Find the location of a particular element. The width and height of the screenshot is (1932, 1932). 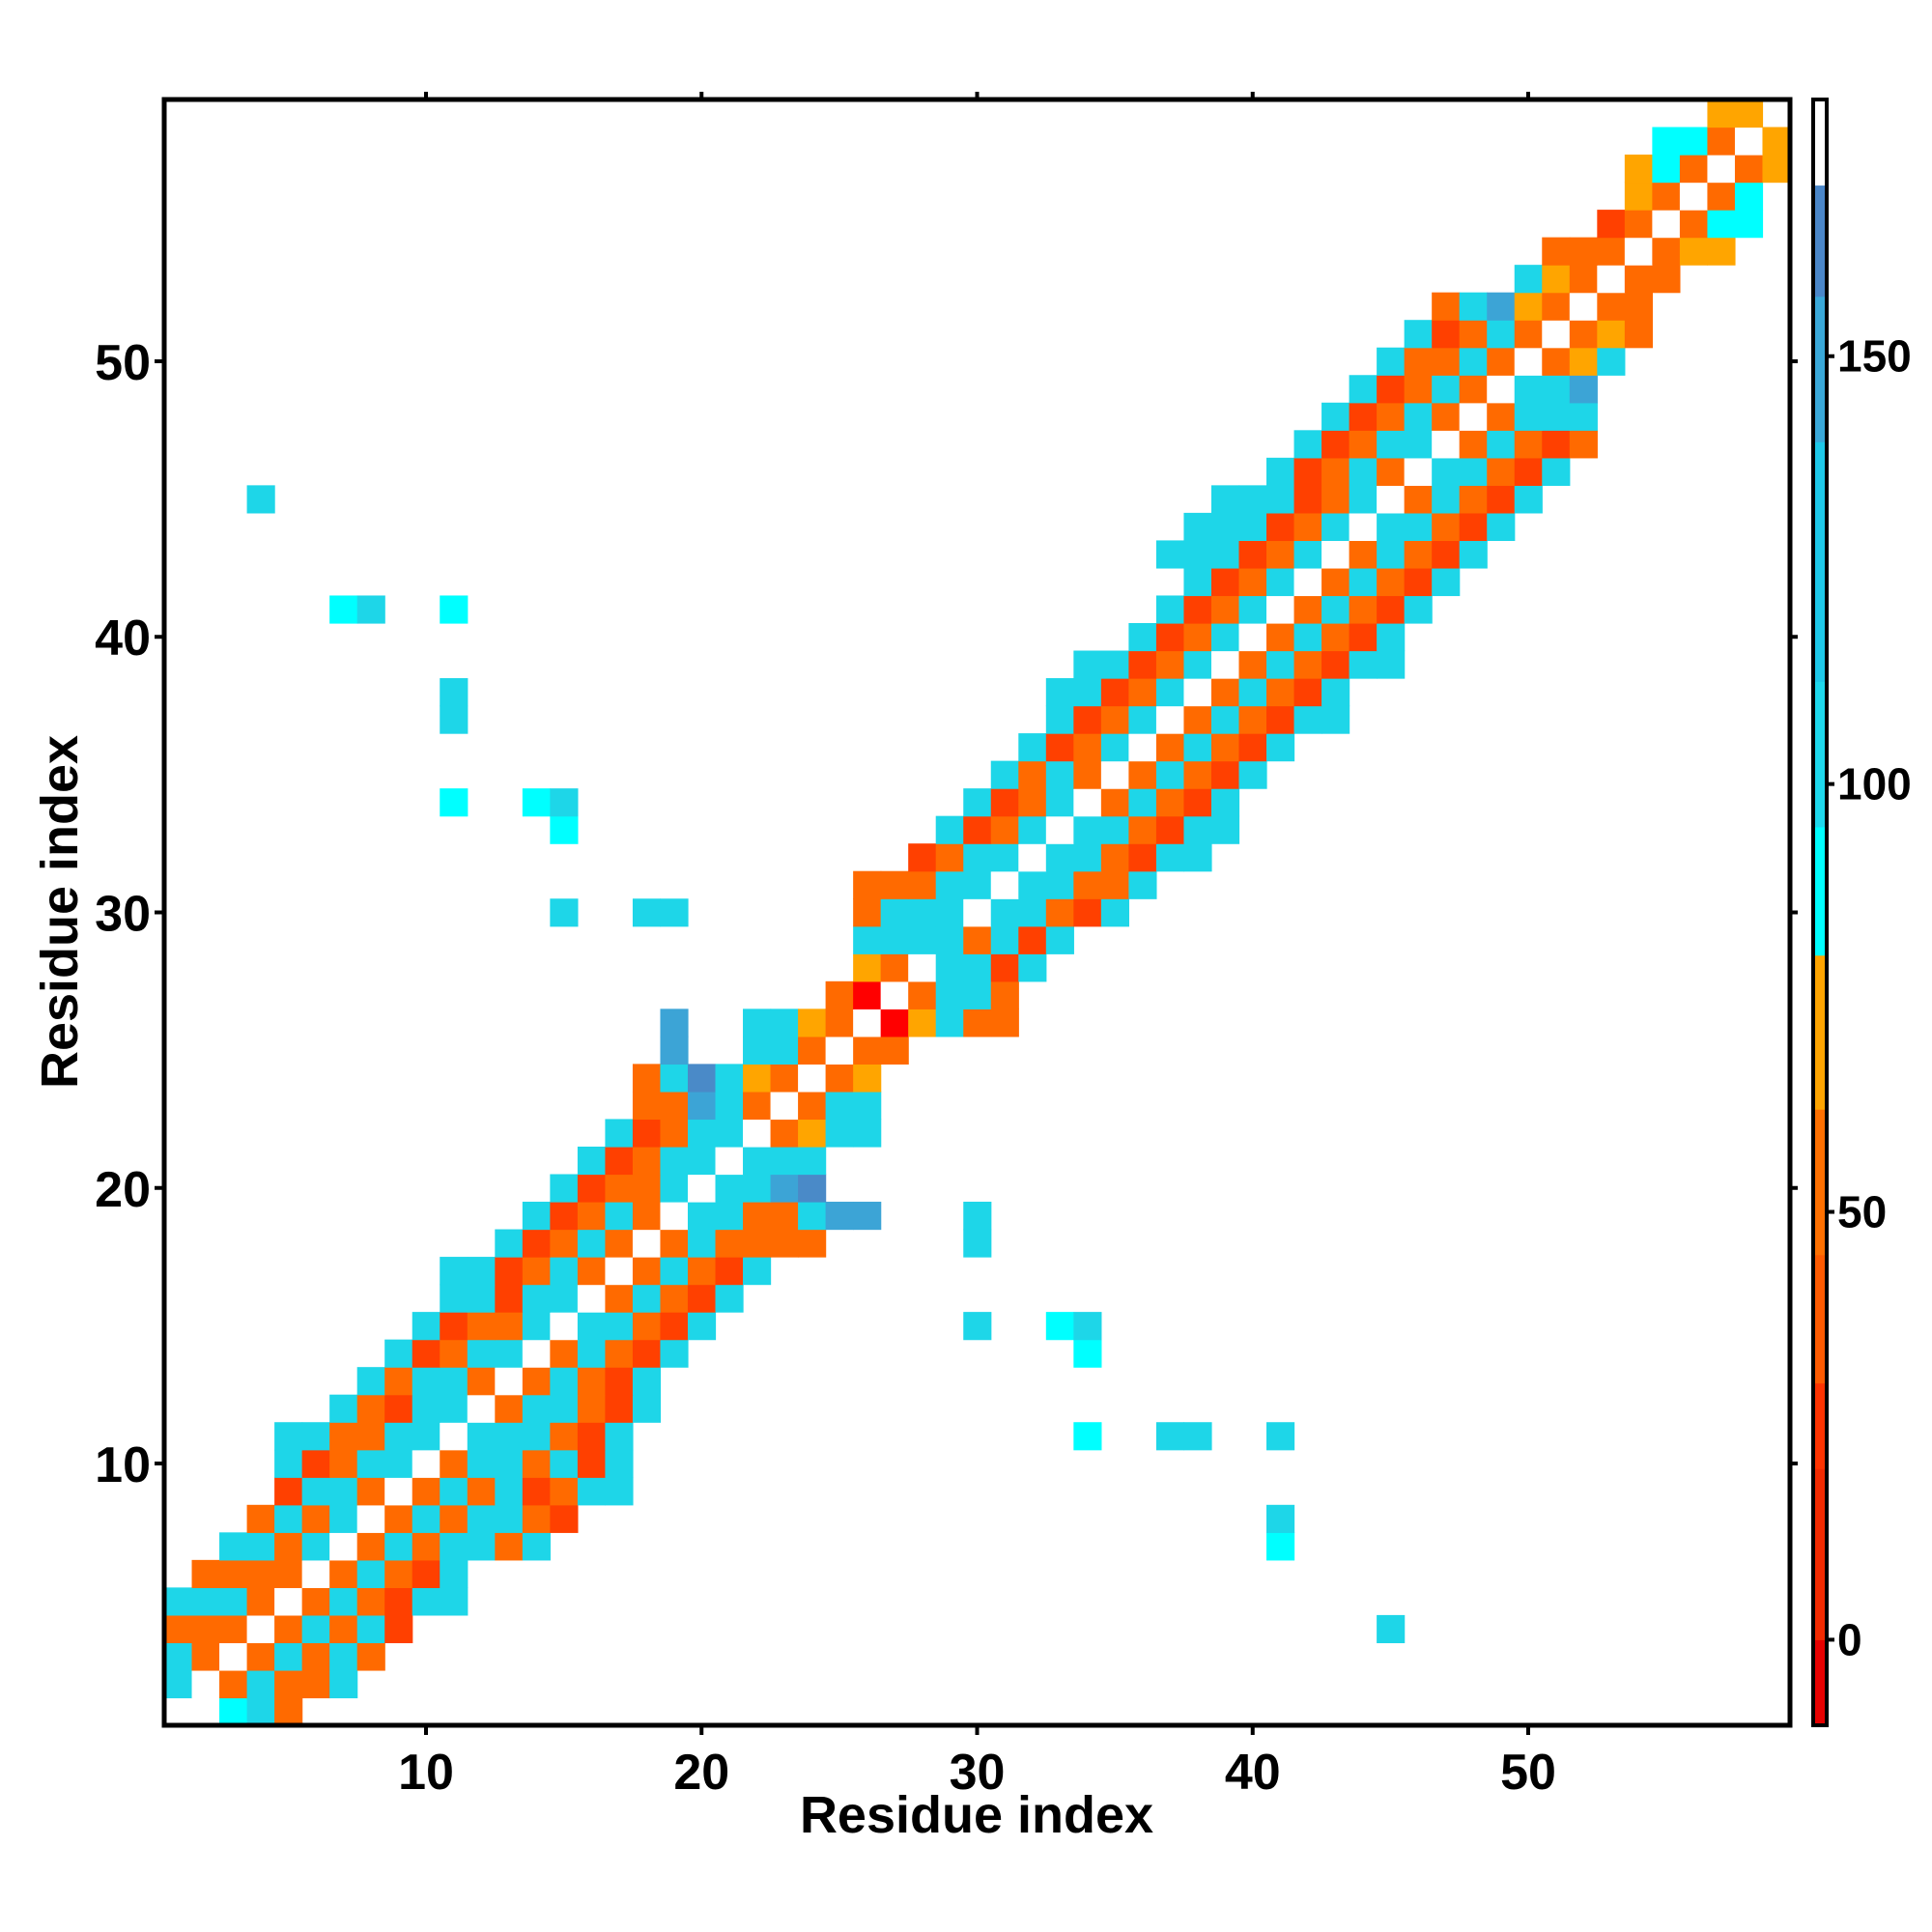

x-tick-label: 20 is located at coordinates (701, 1773).